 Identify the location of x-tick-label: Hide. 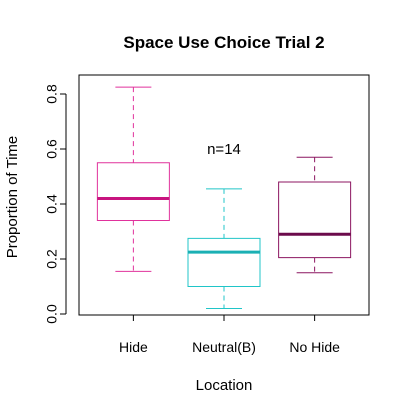
(133, 347).